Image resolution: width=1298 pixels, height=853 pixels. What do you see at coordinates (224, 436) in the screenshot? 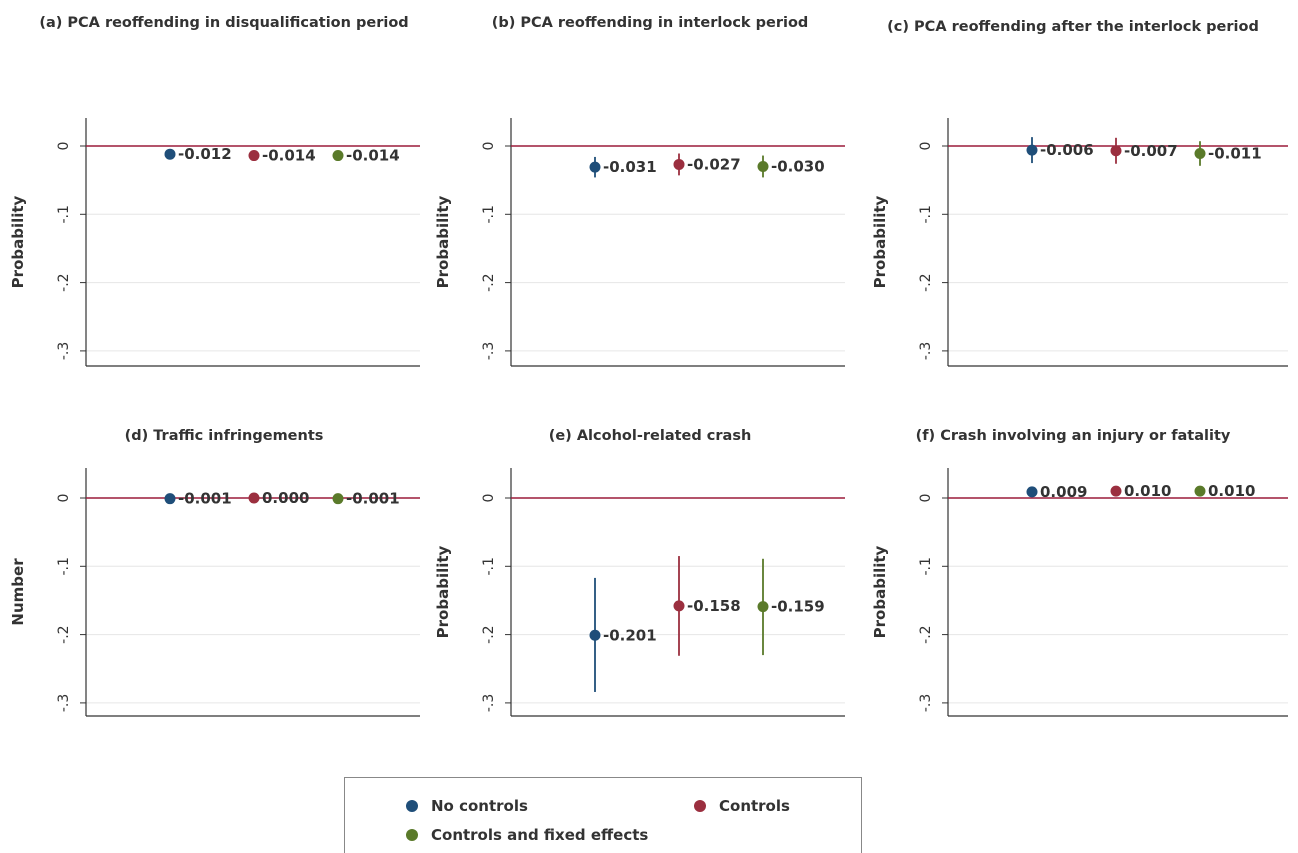
I see `panel-title: (d) Traffic infringements` at bounding box center [224, 436].